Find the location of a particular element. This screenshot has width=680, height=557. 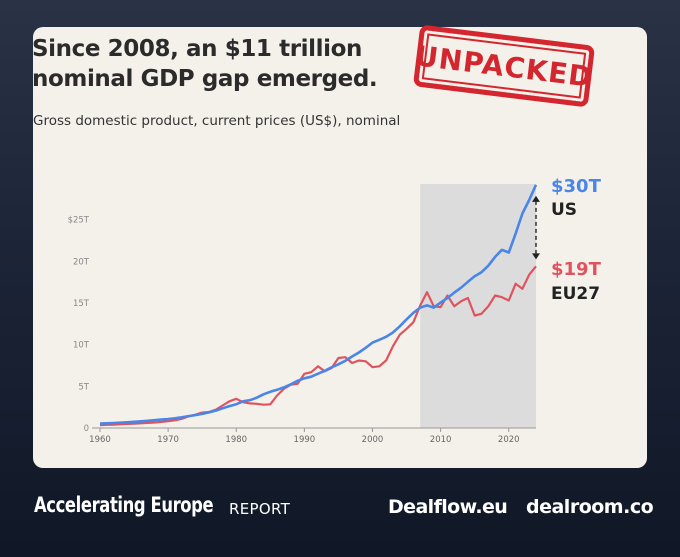

y-tick-label: 10T is located at coordinates (81, 346).